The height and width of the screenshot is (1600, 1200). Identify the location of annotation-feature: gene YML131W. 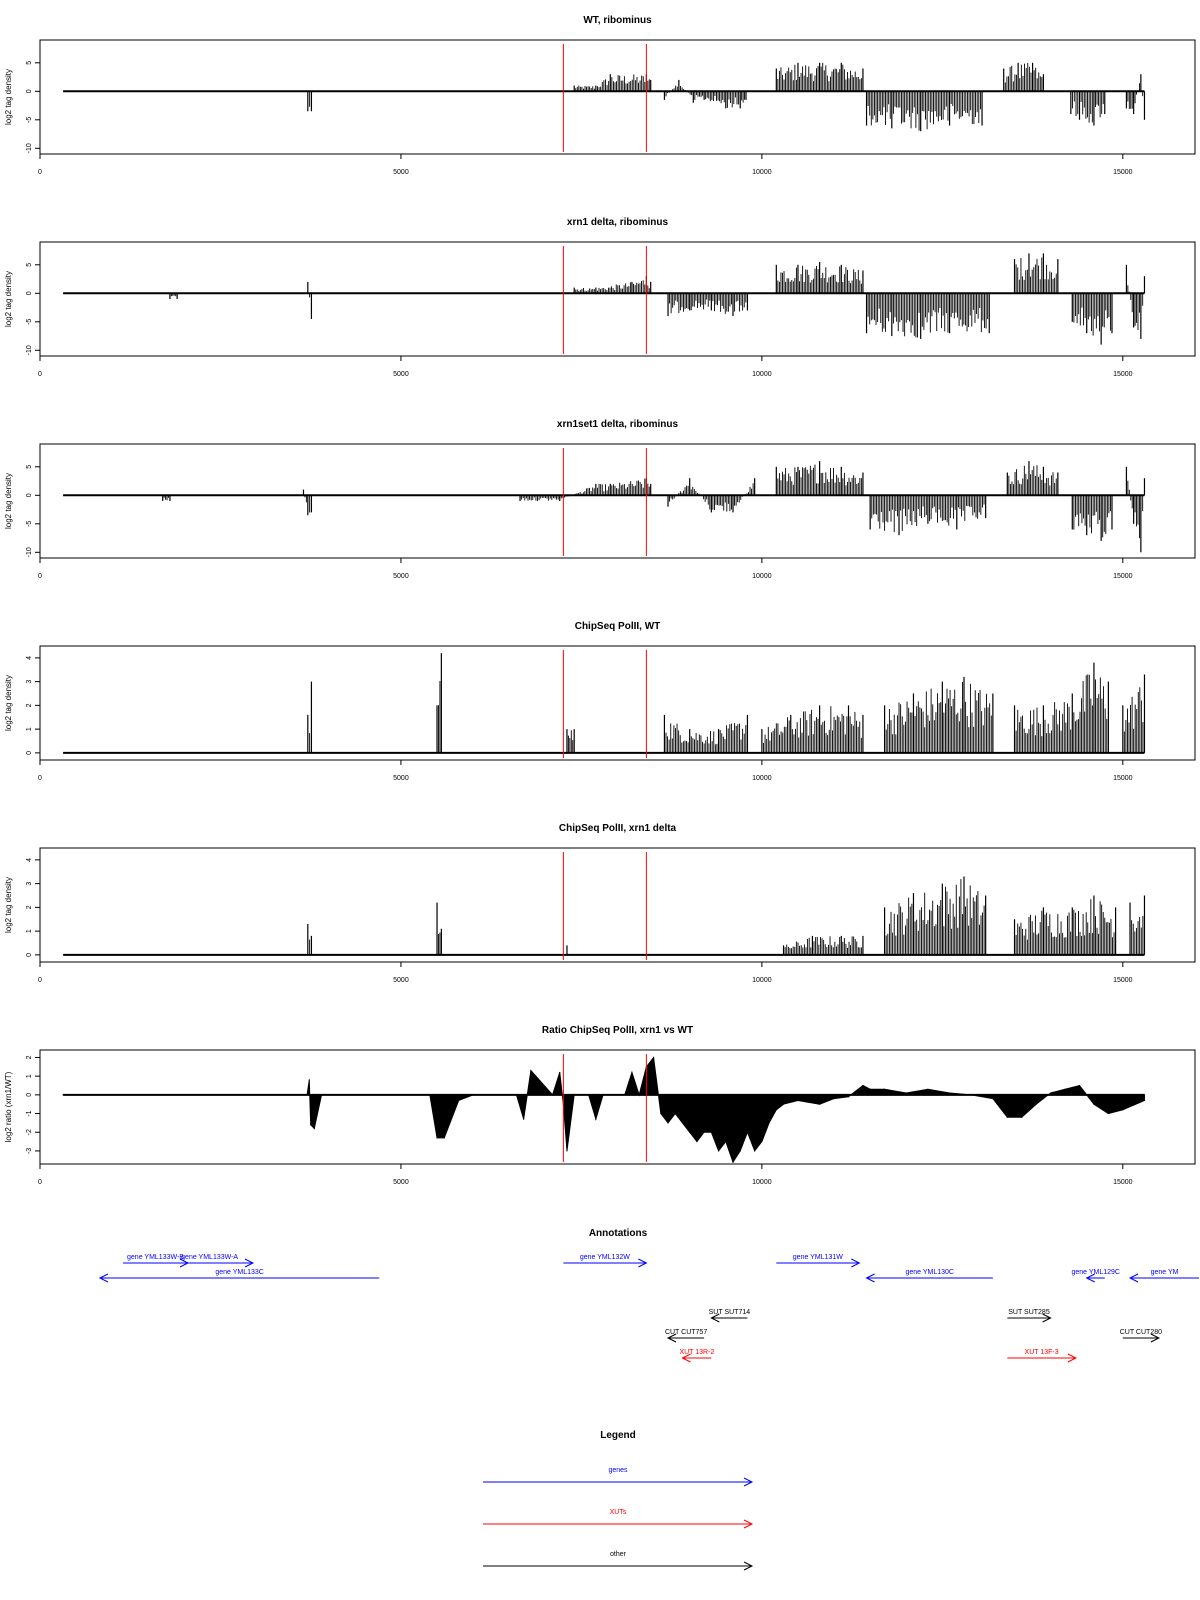
(818, 1261).